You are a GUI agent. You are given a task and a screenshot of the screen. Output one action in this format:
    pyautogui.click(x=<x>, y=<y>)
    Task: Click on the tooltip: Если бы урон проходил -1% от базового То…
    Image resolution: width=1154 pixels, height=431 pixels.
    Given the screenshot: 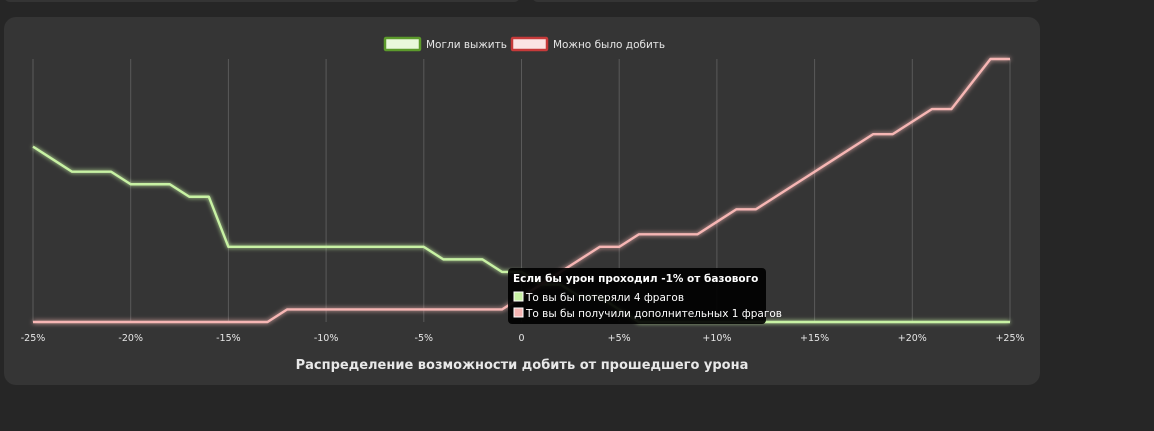 What is the action you would take?
    pyautogui.click(x=645, y=296)
    